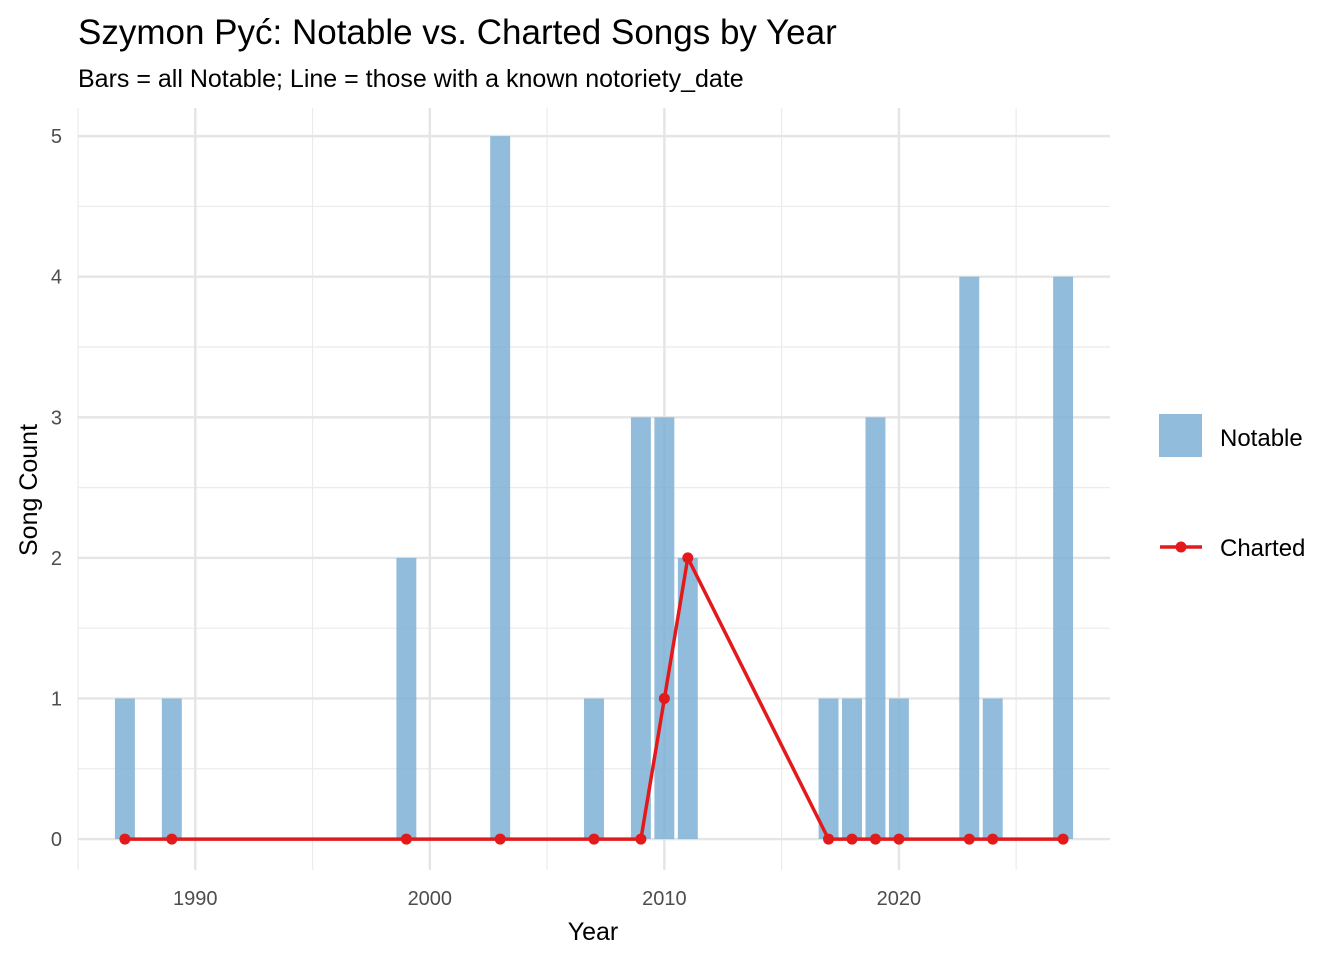  What do you see at coordinates (1262, 548) in the screenshot?
I see `legend-charted-label: Charted` at bounding box center [1262, 548].